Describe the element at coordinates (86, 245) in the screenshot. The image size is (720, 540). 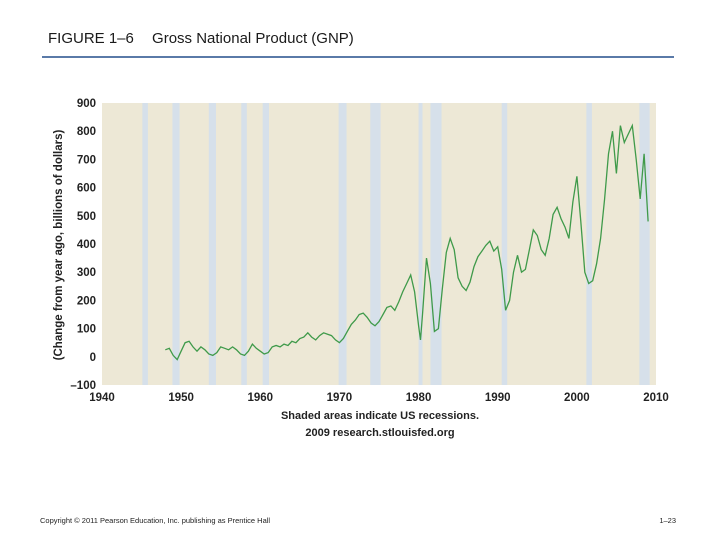
I see `y-tick-label: 400` at that location.